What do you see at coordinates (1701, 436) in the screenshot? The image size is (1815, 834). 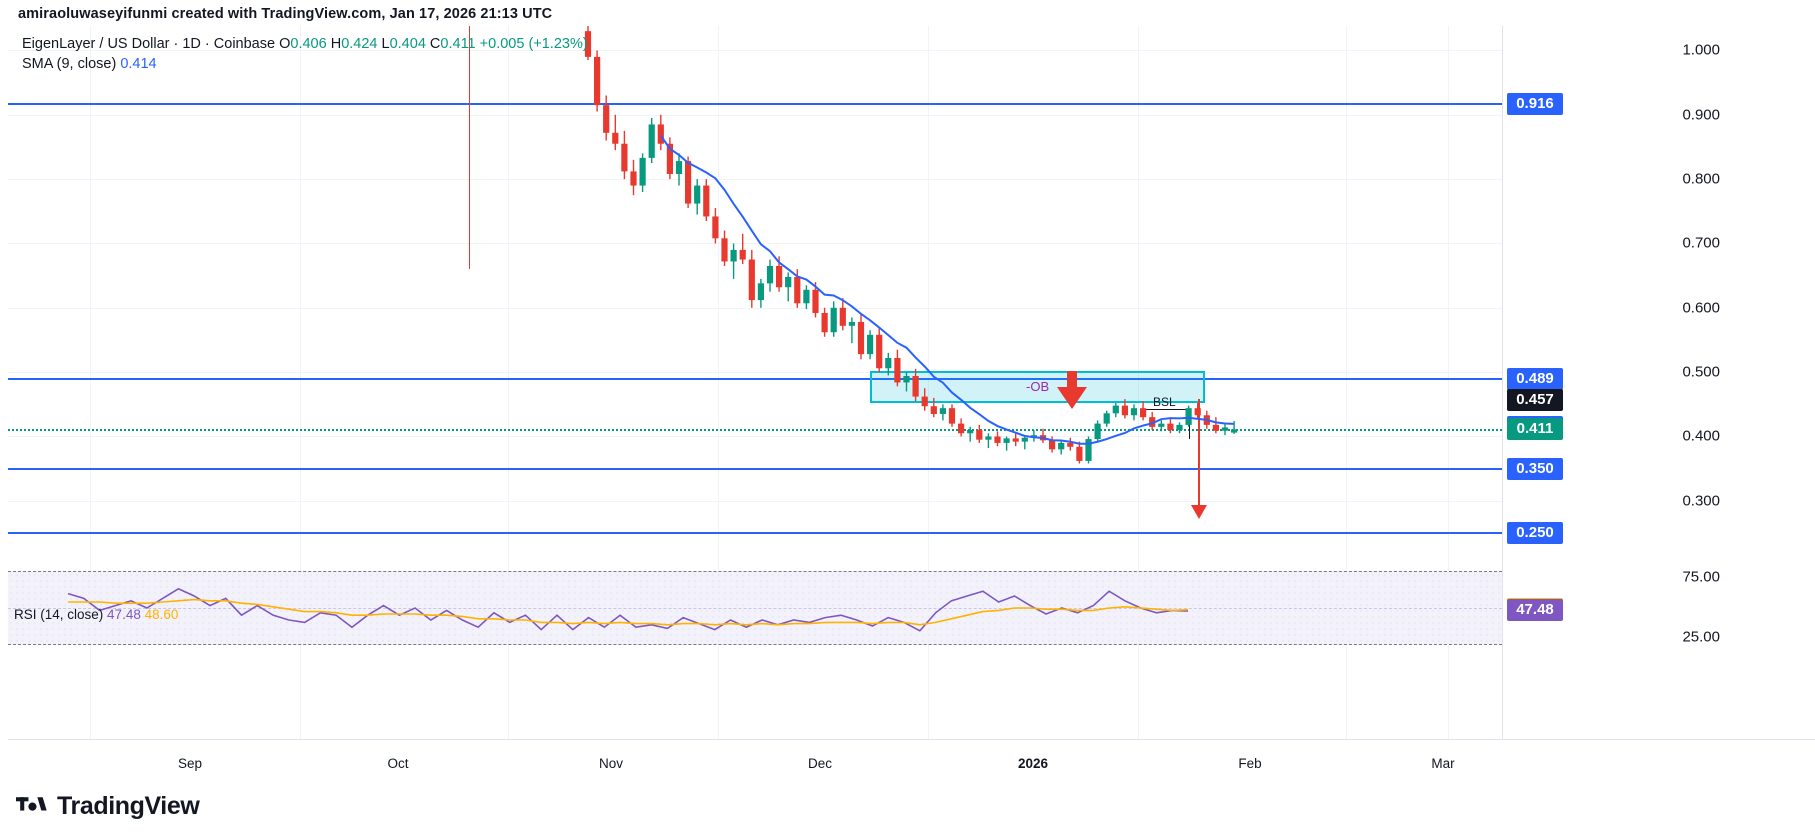 I see `price-tick: 0.400` at bounding box center [1701, 436].